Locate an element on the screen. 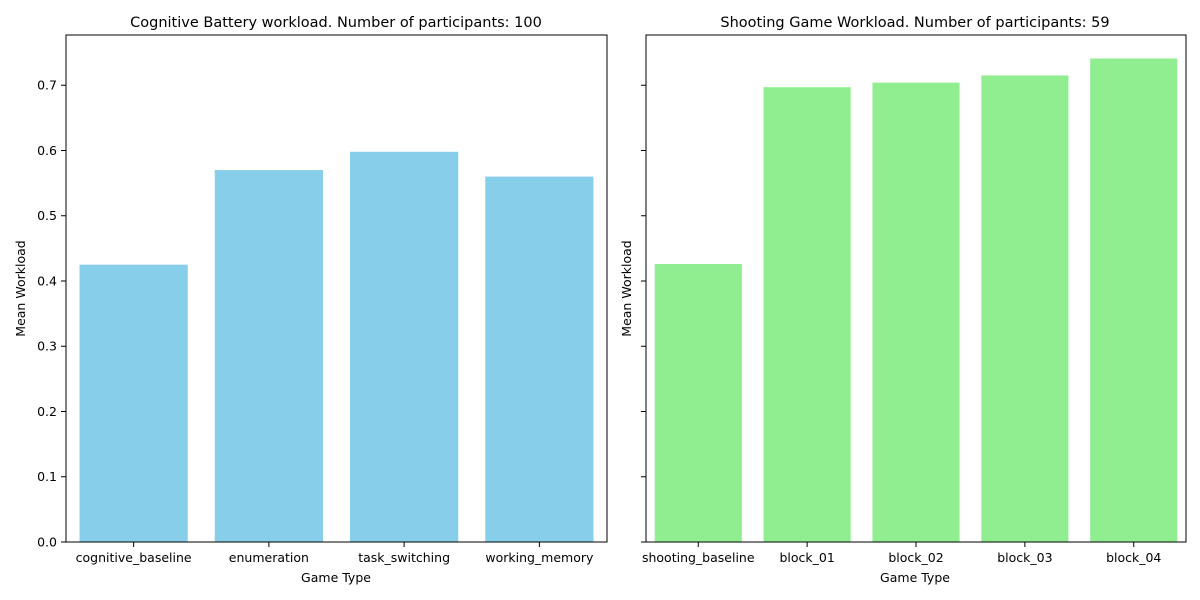 This screenshot has width=1200, height=600. y-tick-label: 0.6 is located at coordinates (47, 150).